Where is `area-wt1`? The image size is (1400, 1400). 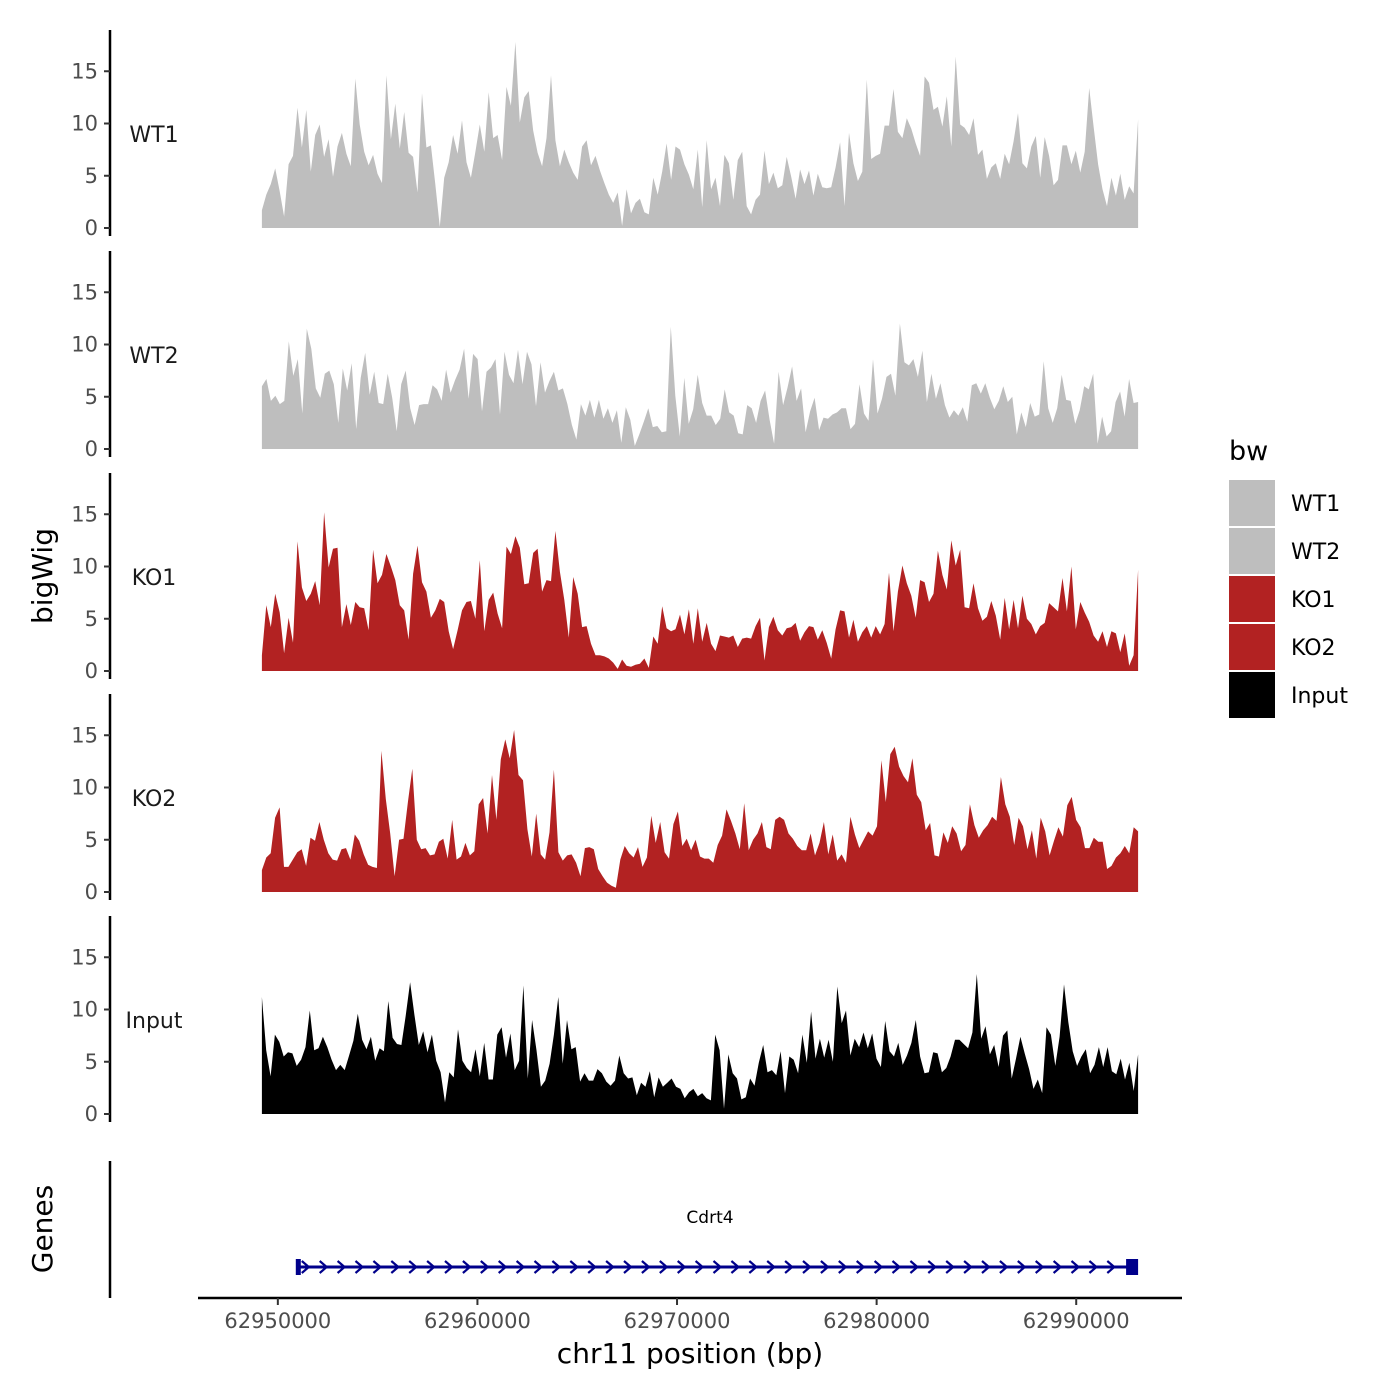
area-wt1 is located at coordinates (700, 135).